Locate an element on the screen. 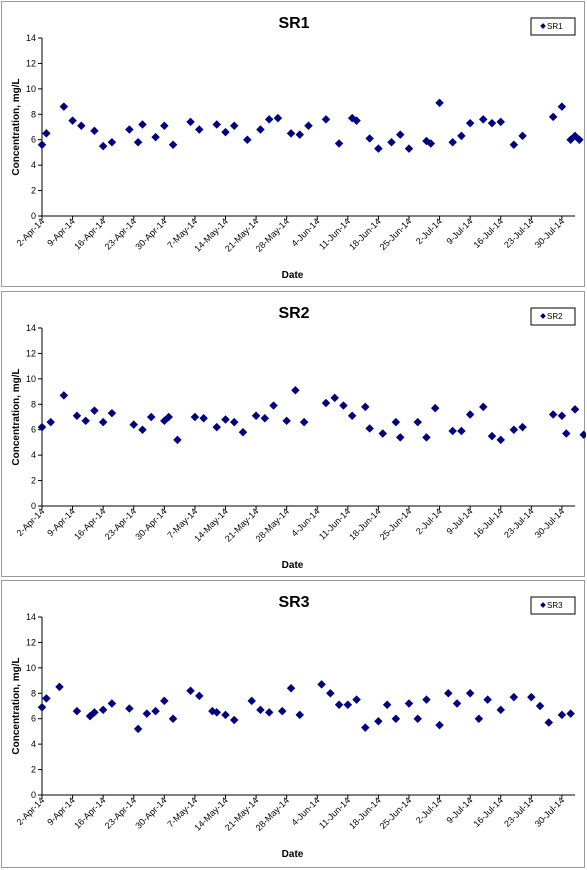 This screenshot has height=870, width=587. y-axis-label: Concentration, mg/L is located at coordinates (16, 705).